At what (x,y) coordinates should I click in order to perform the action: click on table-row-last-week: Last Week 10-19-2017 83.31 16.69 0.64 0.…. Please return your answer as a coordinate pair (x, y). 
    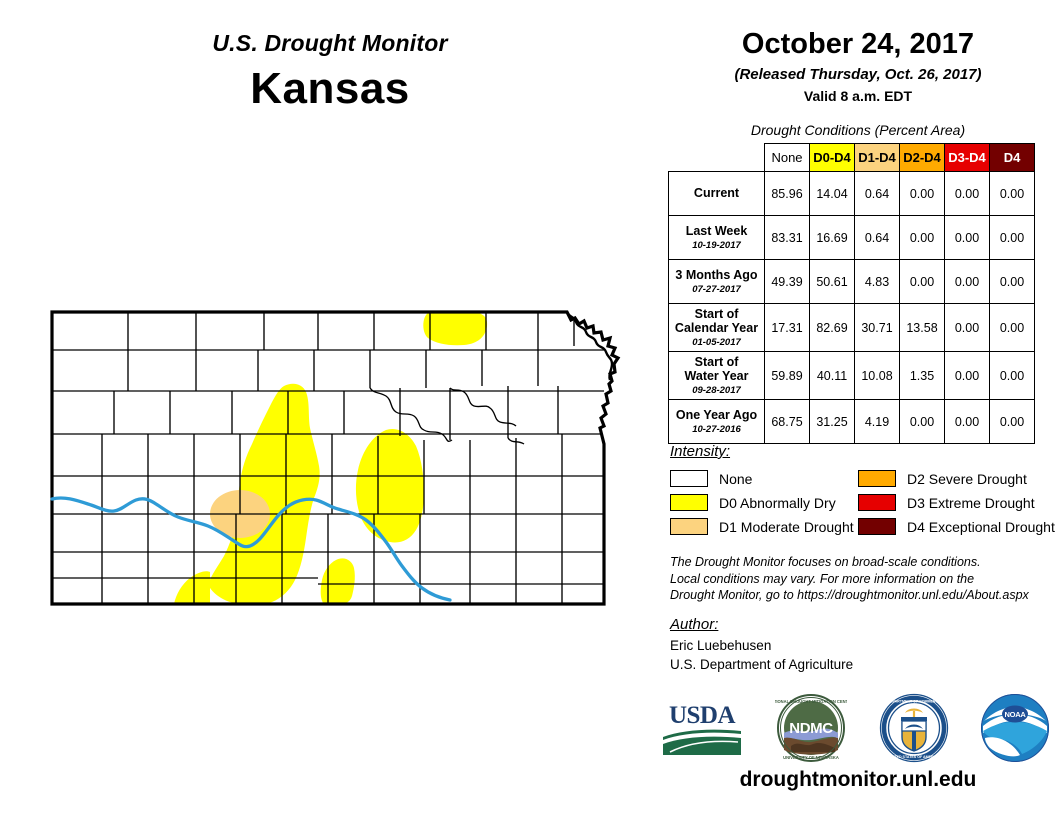
    Looking at the image, I should click on (851, 237).